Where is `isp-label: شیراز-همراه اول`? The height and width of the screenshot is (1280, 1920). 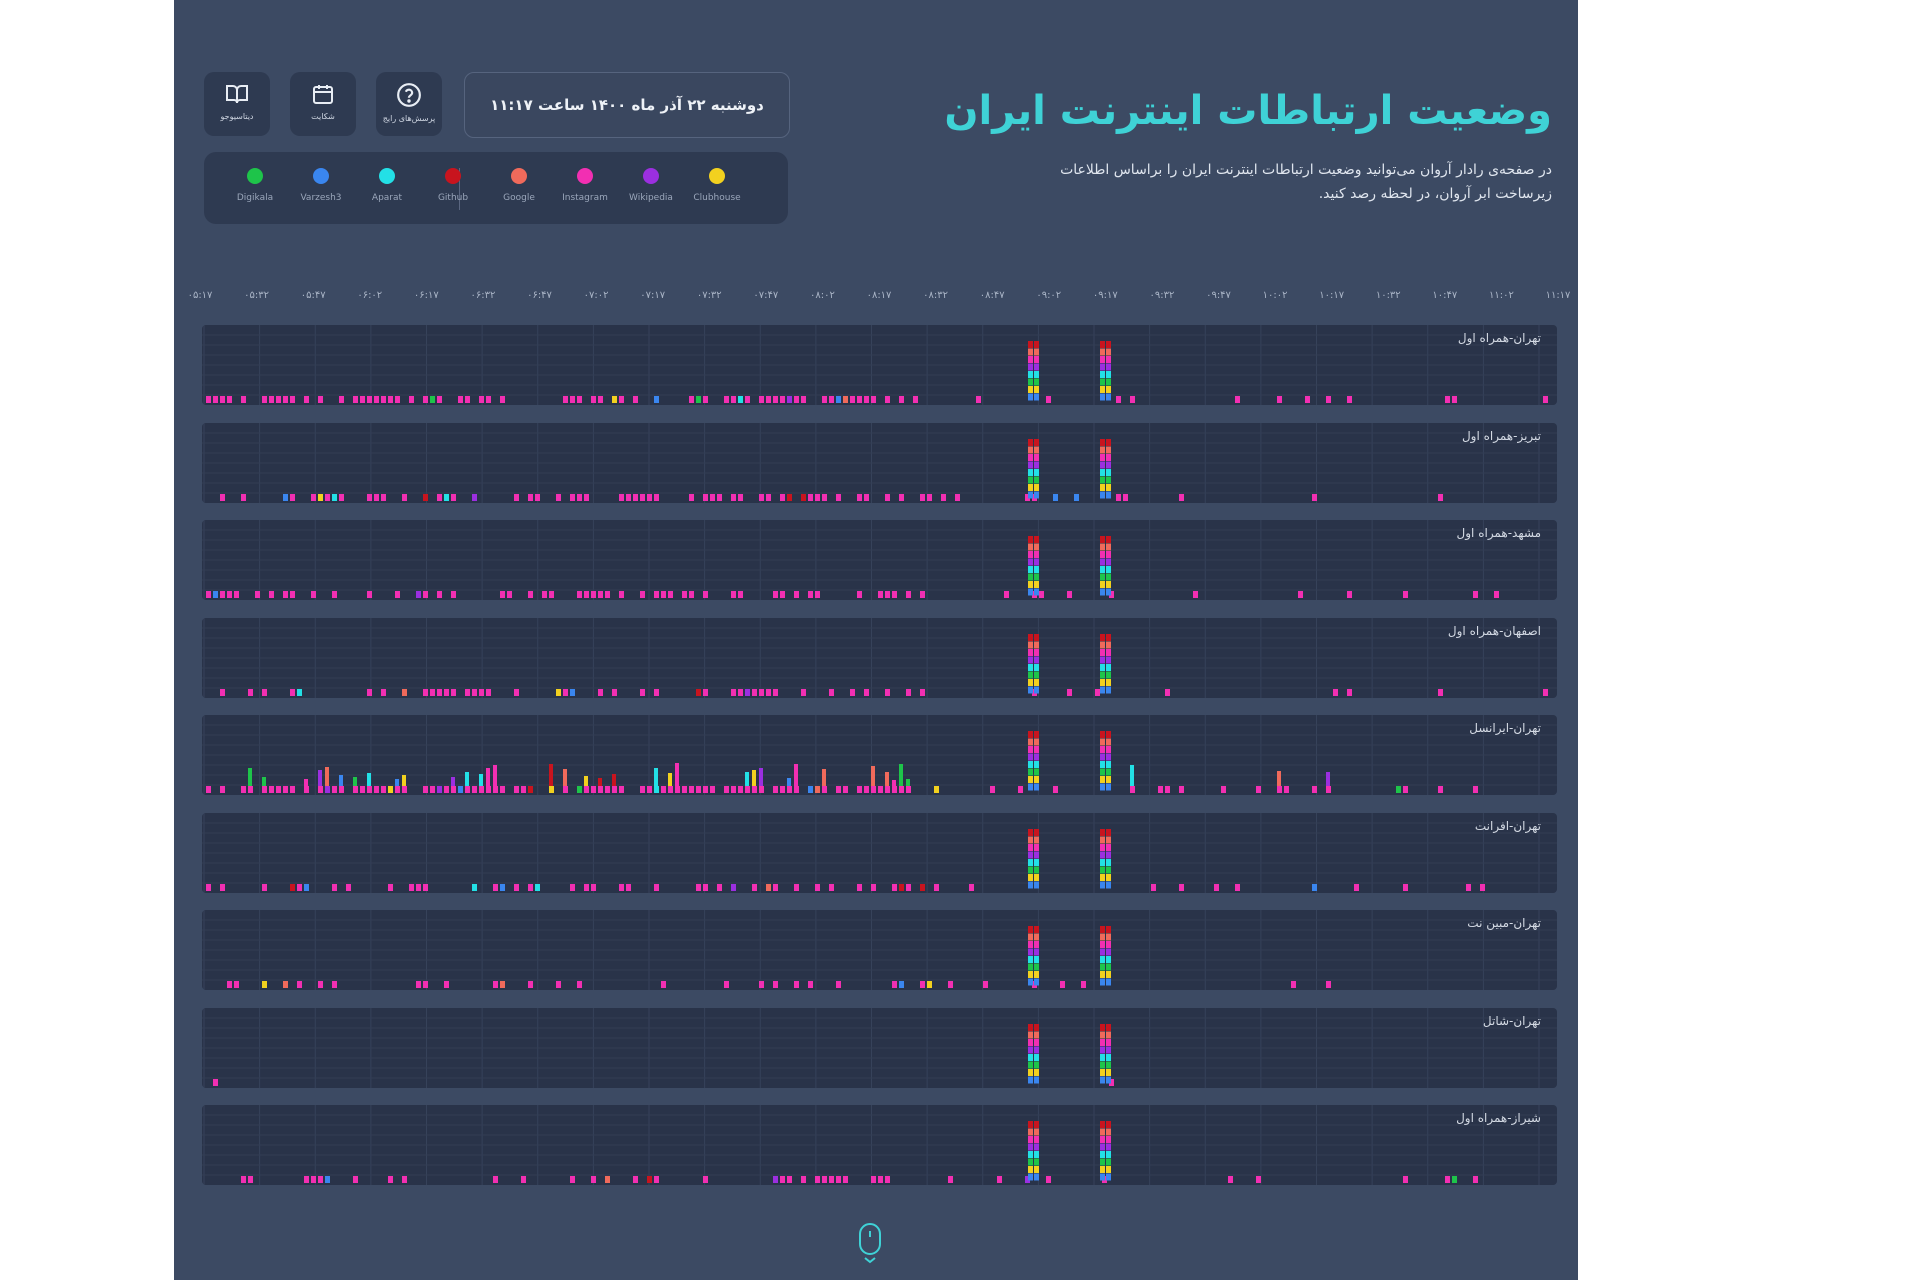
isp-label: شیراز-همراه اول is located at coordinates (1498, 1118).